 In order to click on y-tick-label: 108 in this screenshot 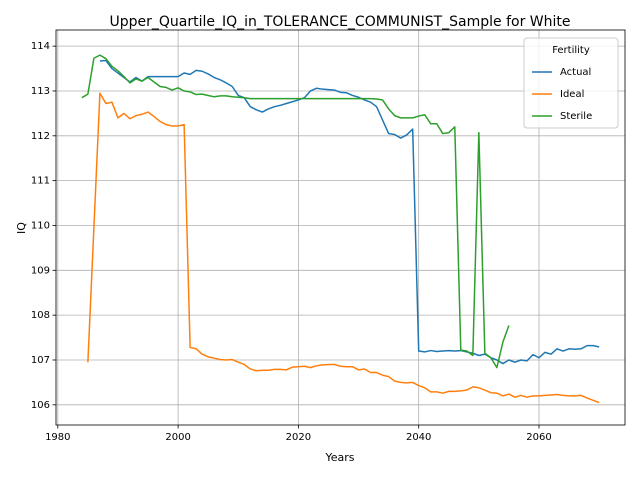, I will do `click(40, 315)`.